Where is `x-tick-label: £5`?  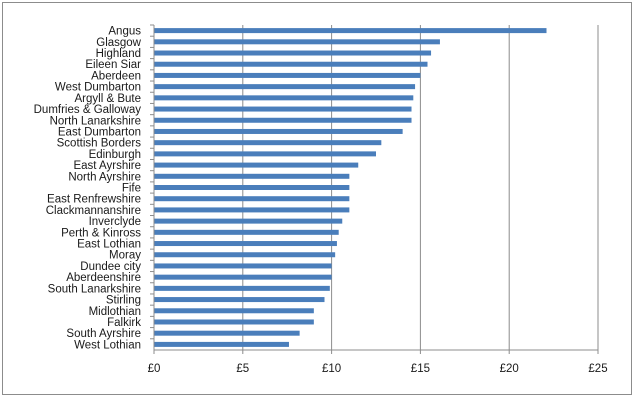 x-tick-label: £5 is located at coordinates (242, 369).